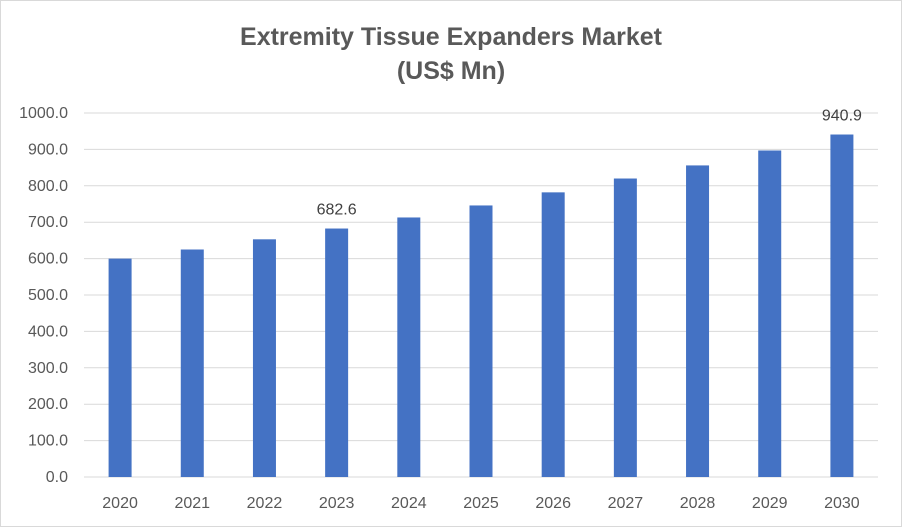  I want to click on bar-2023, so click(337, 352).